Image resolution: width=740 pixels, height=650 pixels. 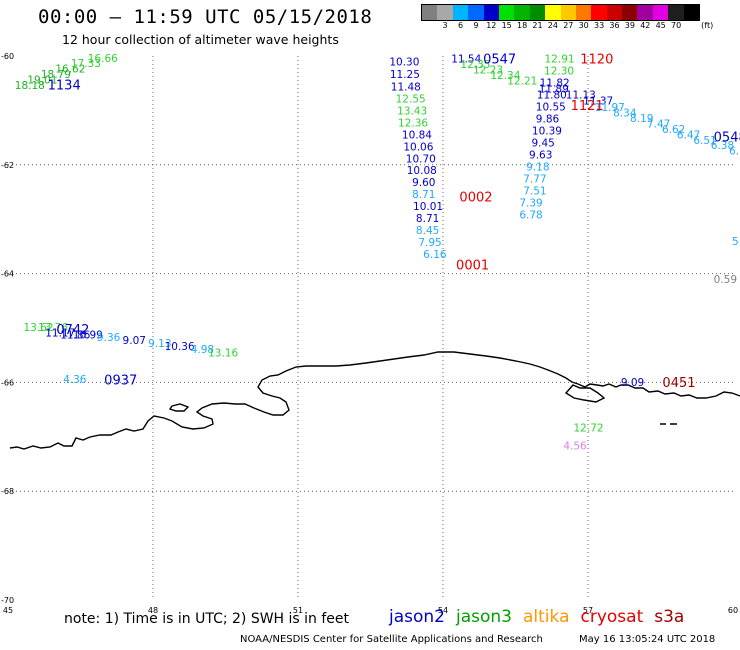 What do you see at coordinates (734, 152) in the screenshot?
I see `swh-label: 6.` at bounding box center [734, 152].